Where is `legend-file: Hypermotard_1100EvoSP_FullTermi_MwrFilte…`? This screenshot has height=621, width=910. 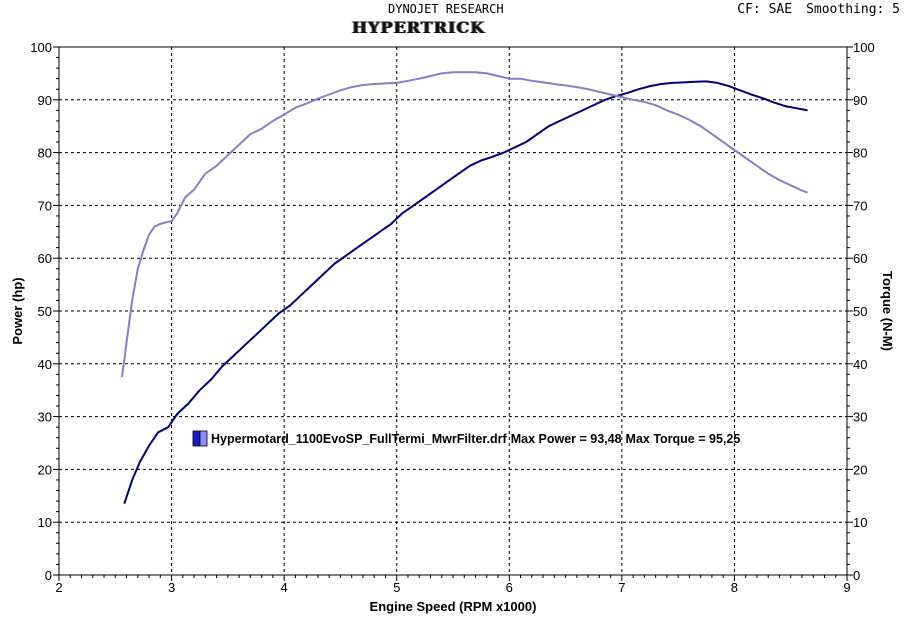 legend-file: Hypermotard_1100EvoSP_FullTermi_MwrFilte… is located at coordinates (359, 439).